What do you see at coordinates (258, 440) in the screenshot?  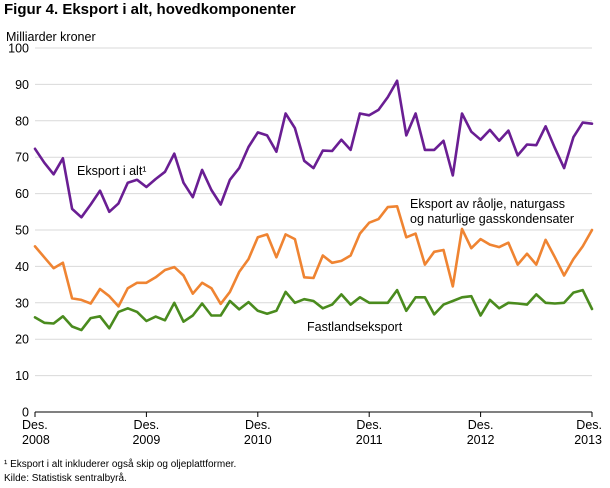 I see `x-tick-label-line2: 2010` at bounding box center [258, 440].